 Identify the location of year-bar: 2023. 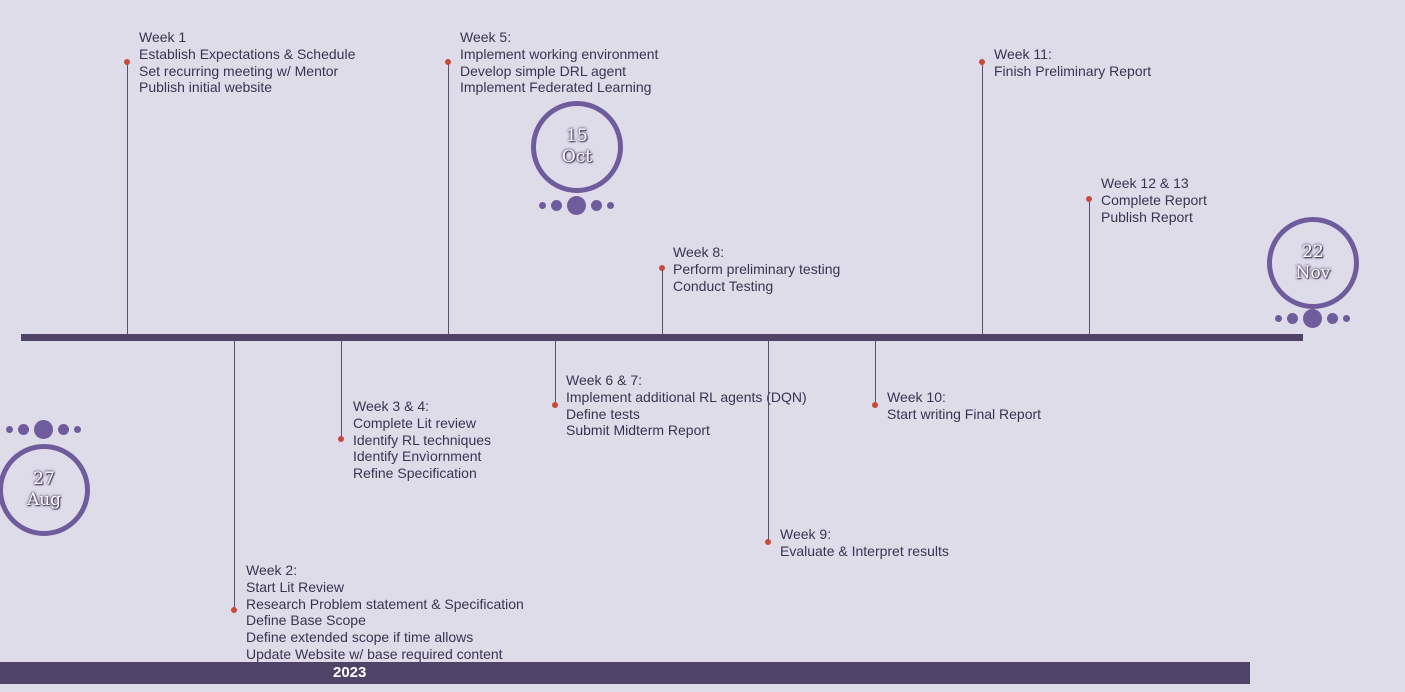
(625, 673).